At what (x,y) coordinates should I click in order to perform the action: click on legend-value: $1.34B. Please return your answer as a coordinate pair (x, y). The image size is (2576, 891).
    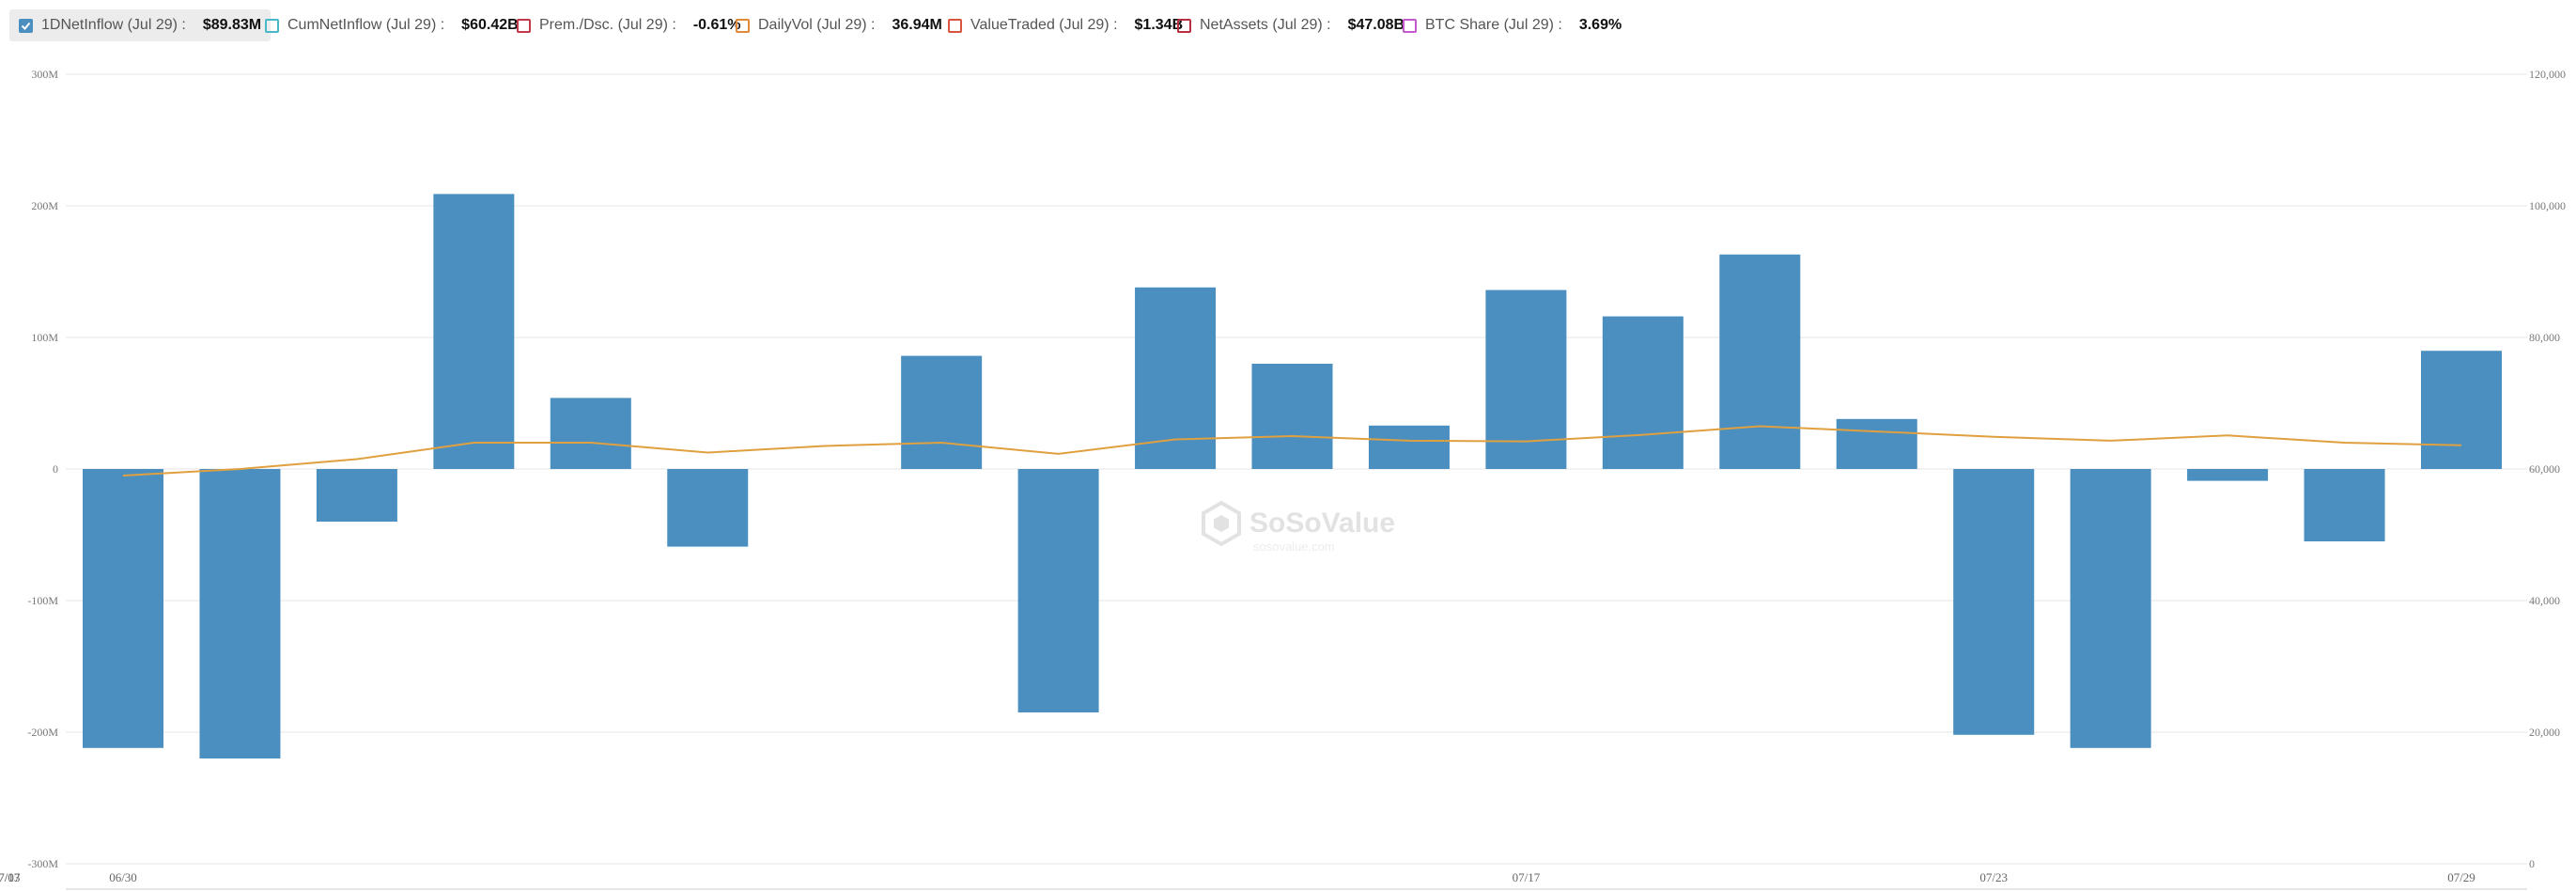
    Looking at the image, I should click on (1159, 25).